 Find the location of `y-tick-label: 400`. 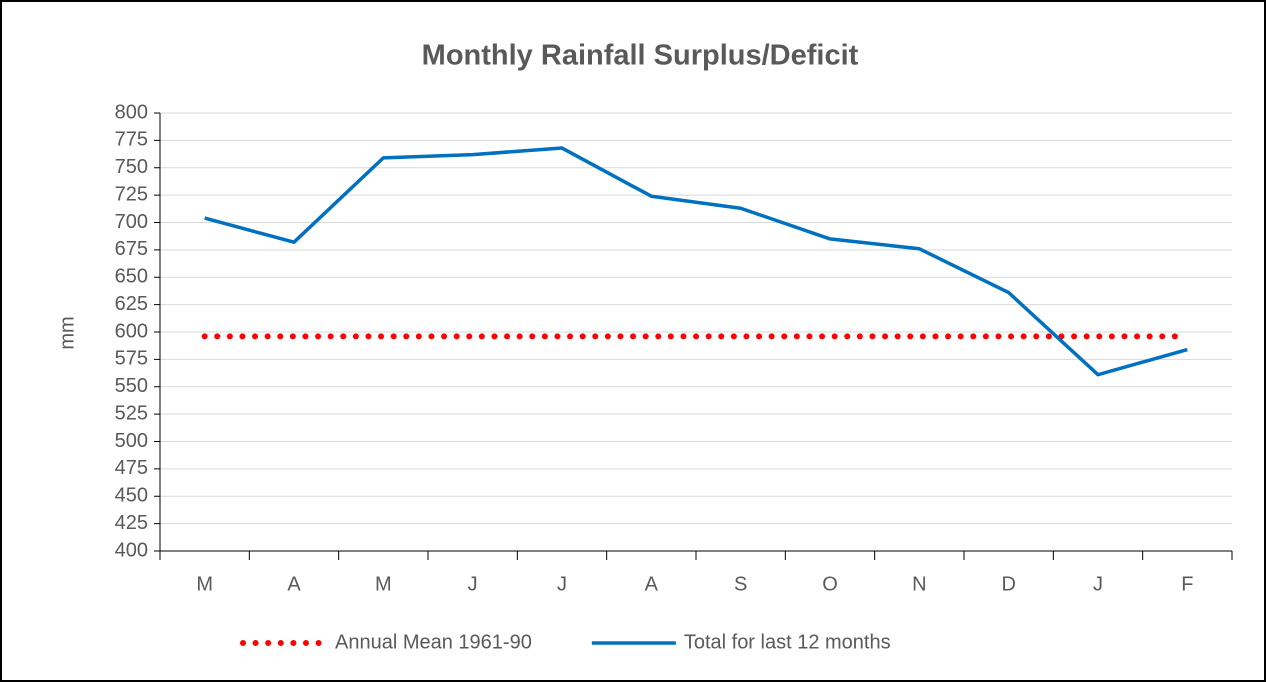

y-tick-label: 400 is located at coordinates (131, 550).